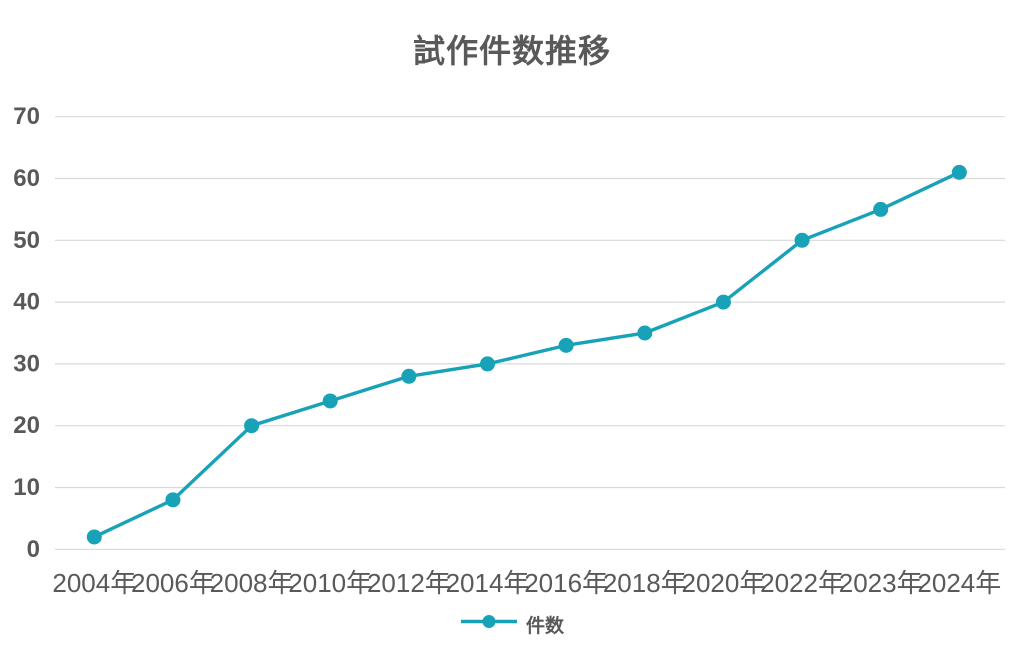 The width and height of the screenshot is (1024, 657). What do you see at coordinates (723, 583) in the screenshot?
I see `x-tick-label: 2020年` at bounding box center [723, 583].